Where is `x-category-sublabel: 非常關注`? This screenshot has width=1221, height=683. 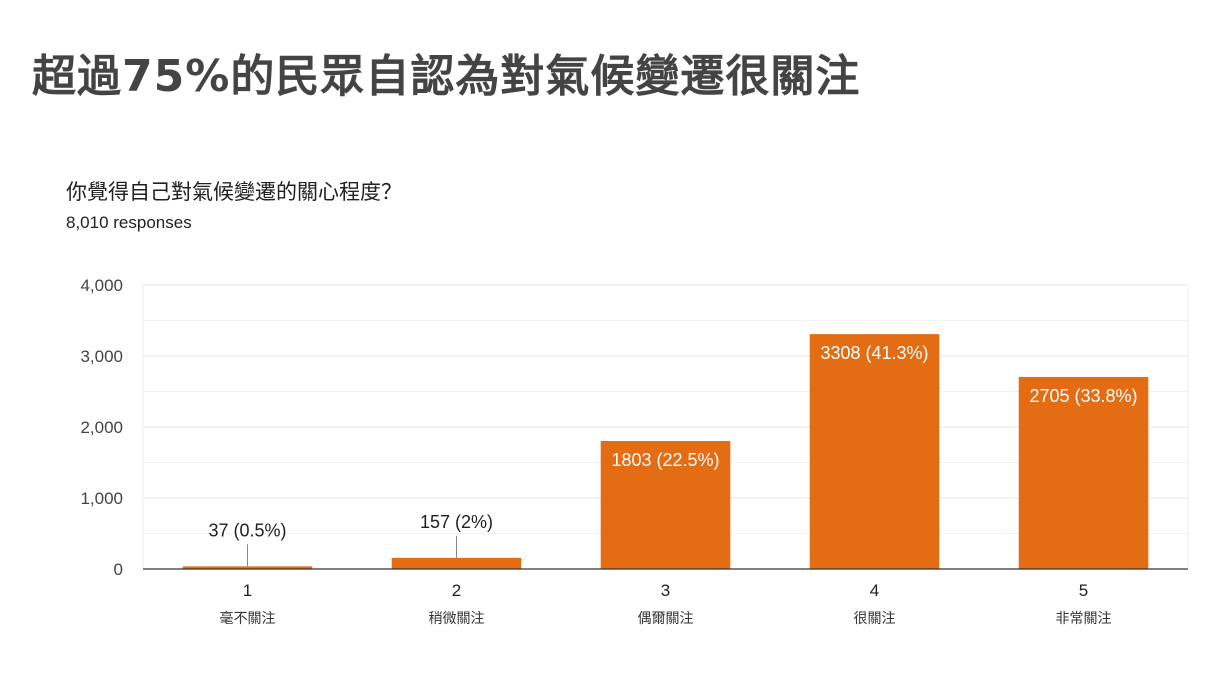
x-category-sublabel: 非常關注 is located at coordinates (1084, 619).